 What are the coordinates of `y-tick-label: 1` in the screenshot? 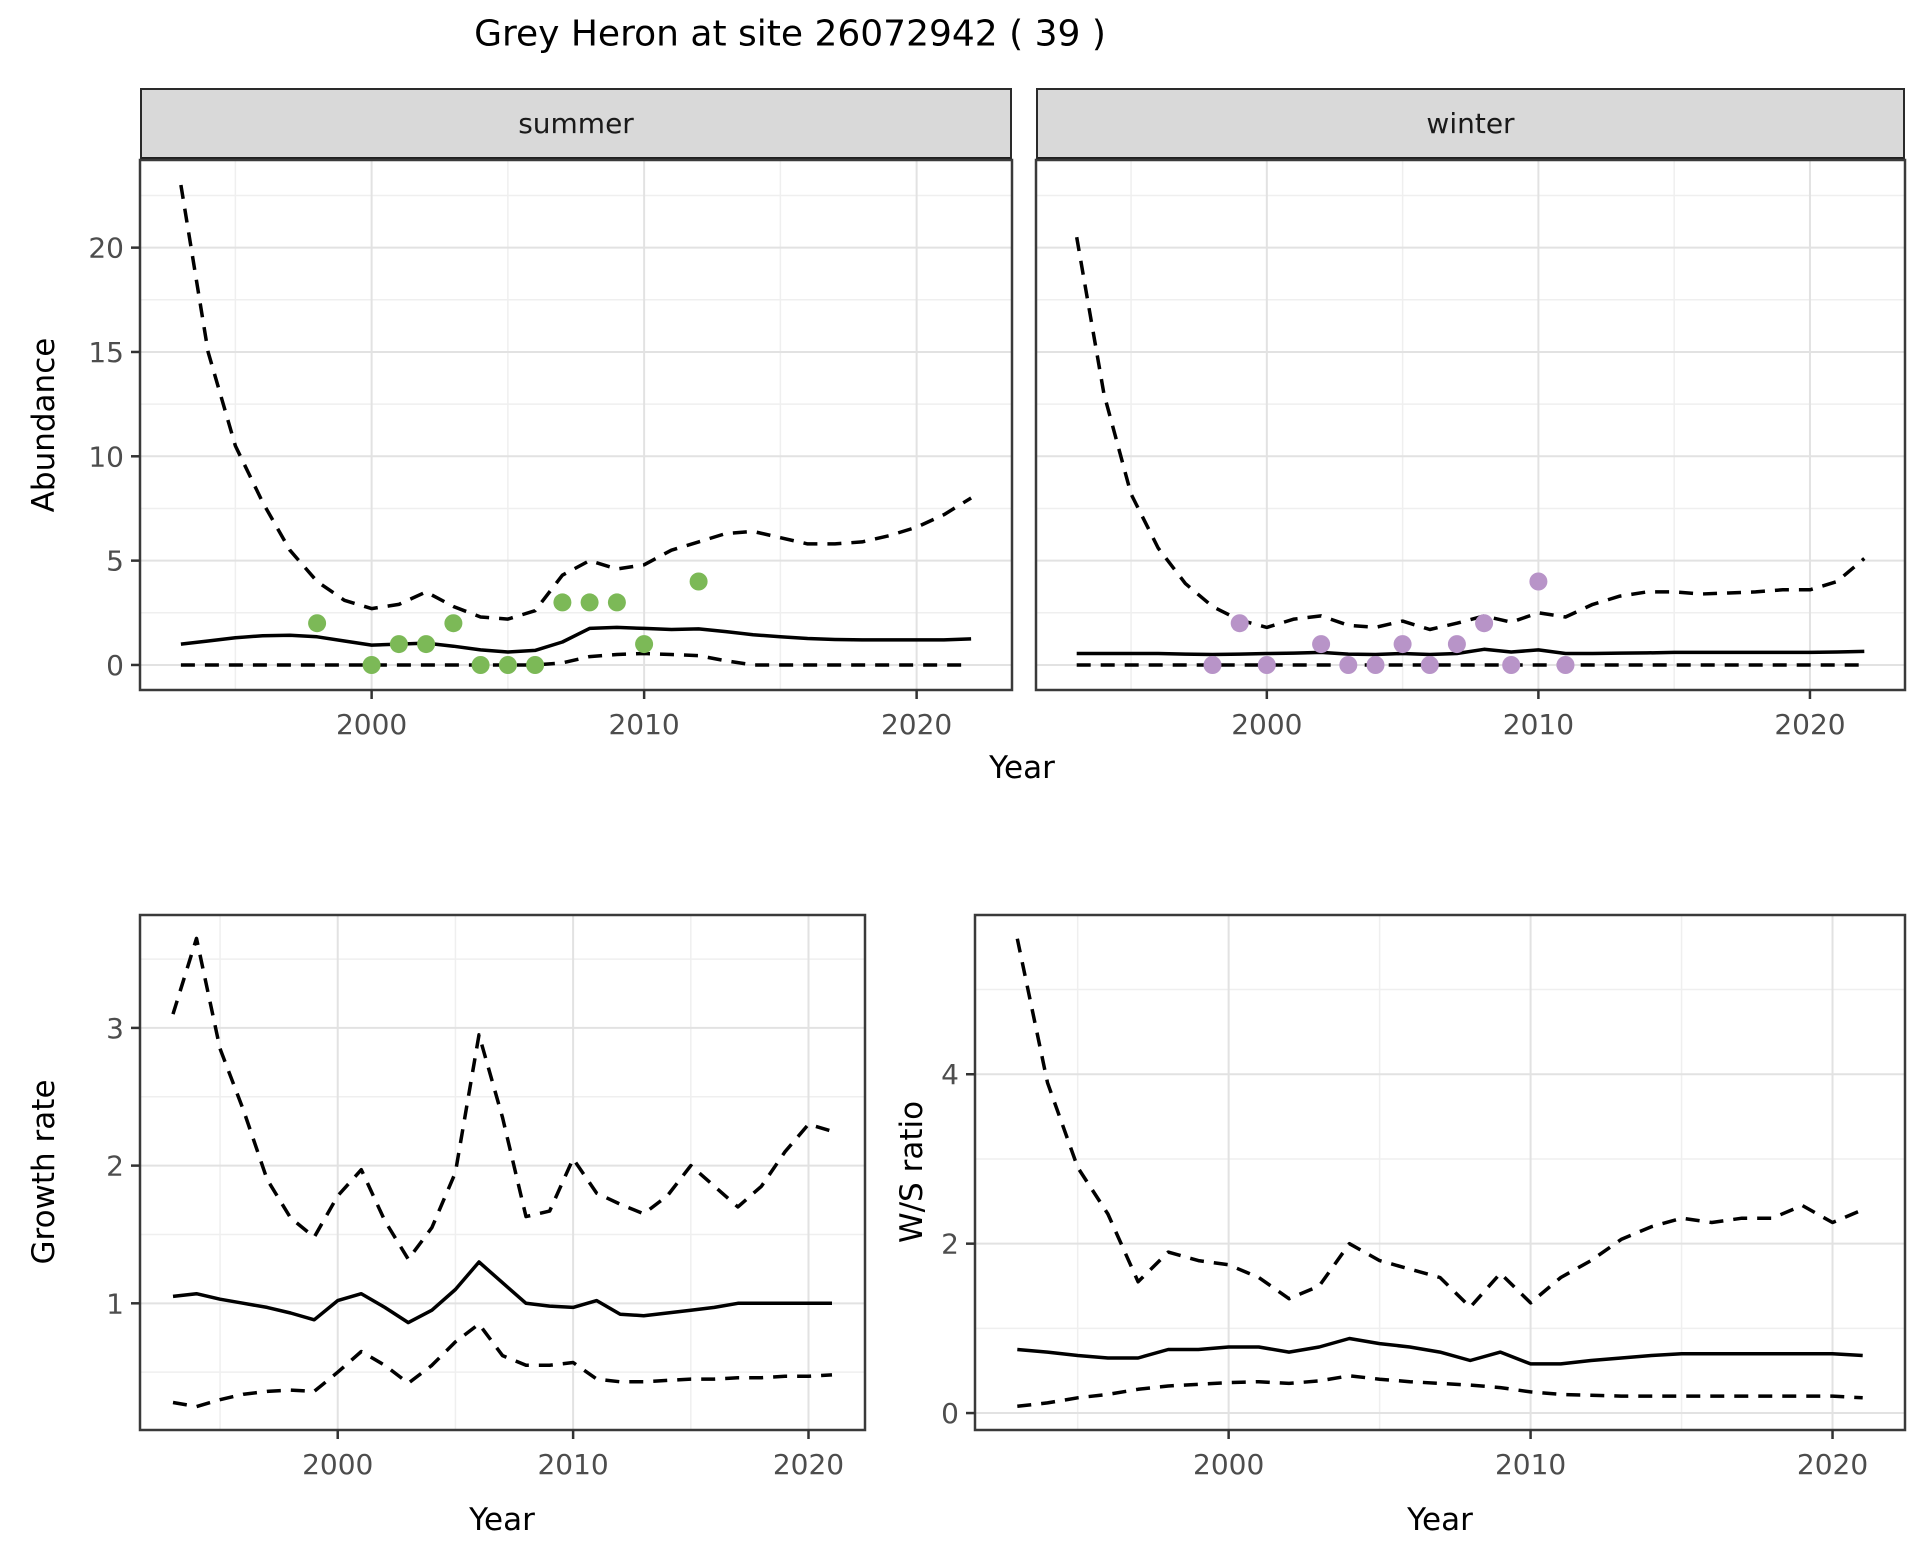 It's located at (115, 1303).